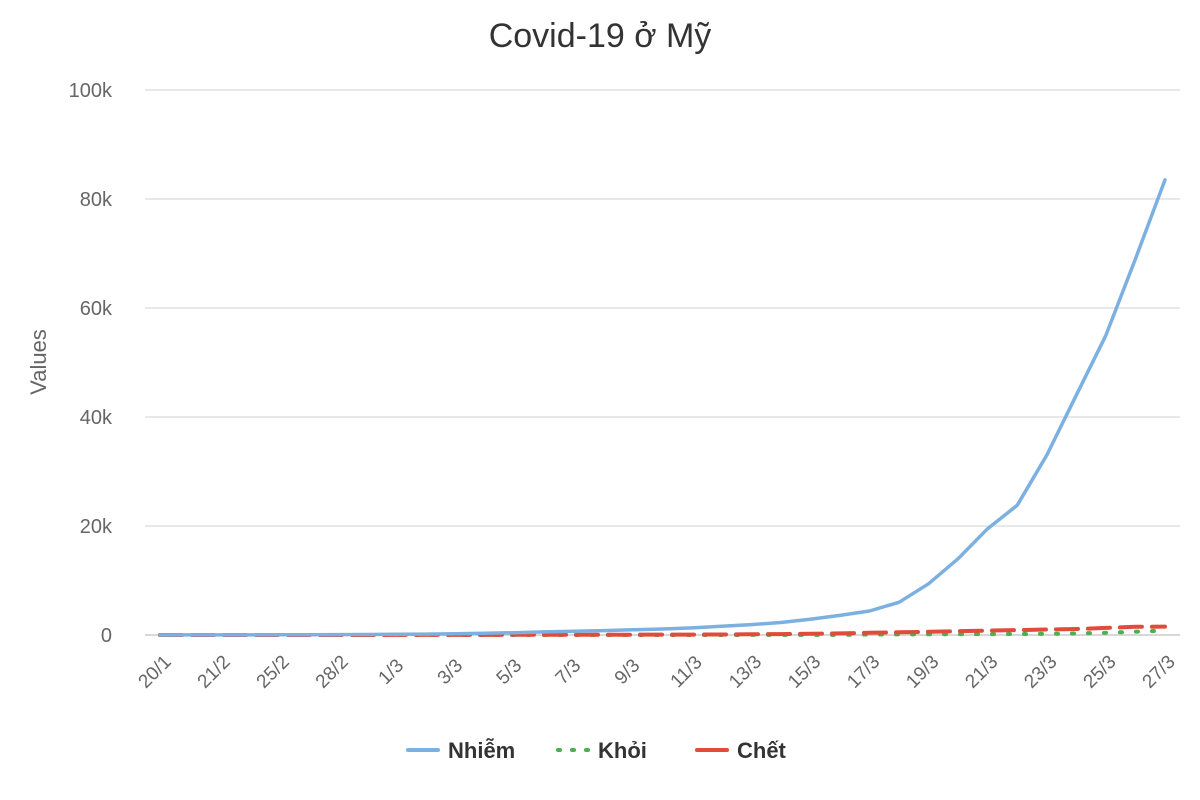 This screenshot has width=1200, height=800. Describe the element at coordinates (91, 91) in the screenshot. I see `y-tick-label: 100k` at that location.